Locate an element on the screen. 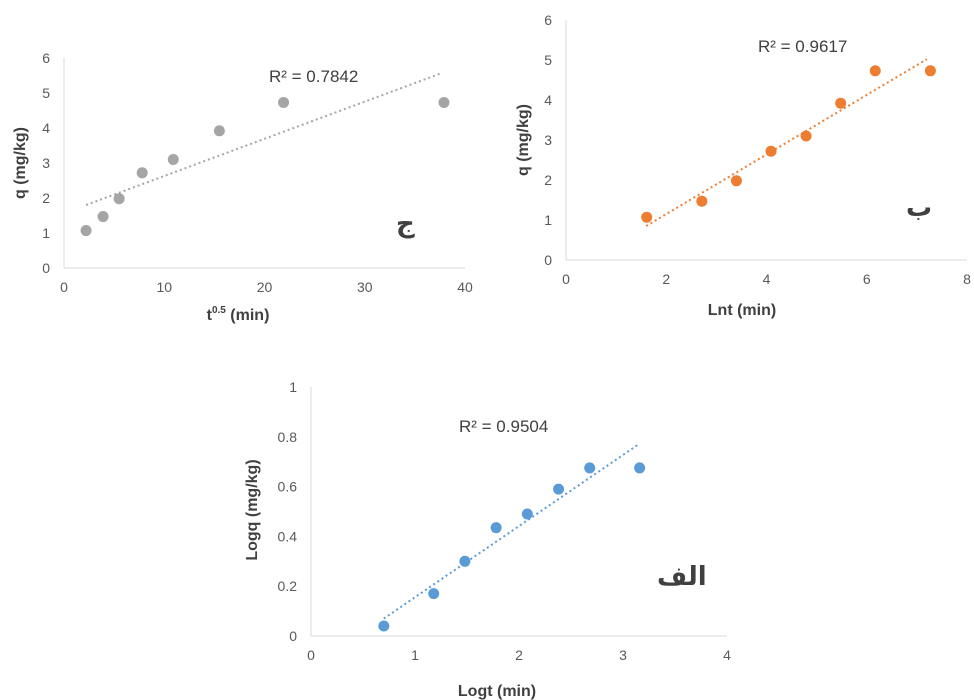 Image resolution: width=974 pixels, height=700 pixels. y-axis-title: Logq (mg/kg) is located at coordinates (252, 509).